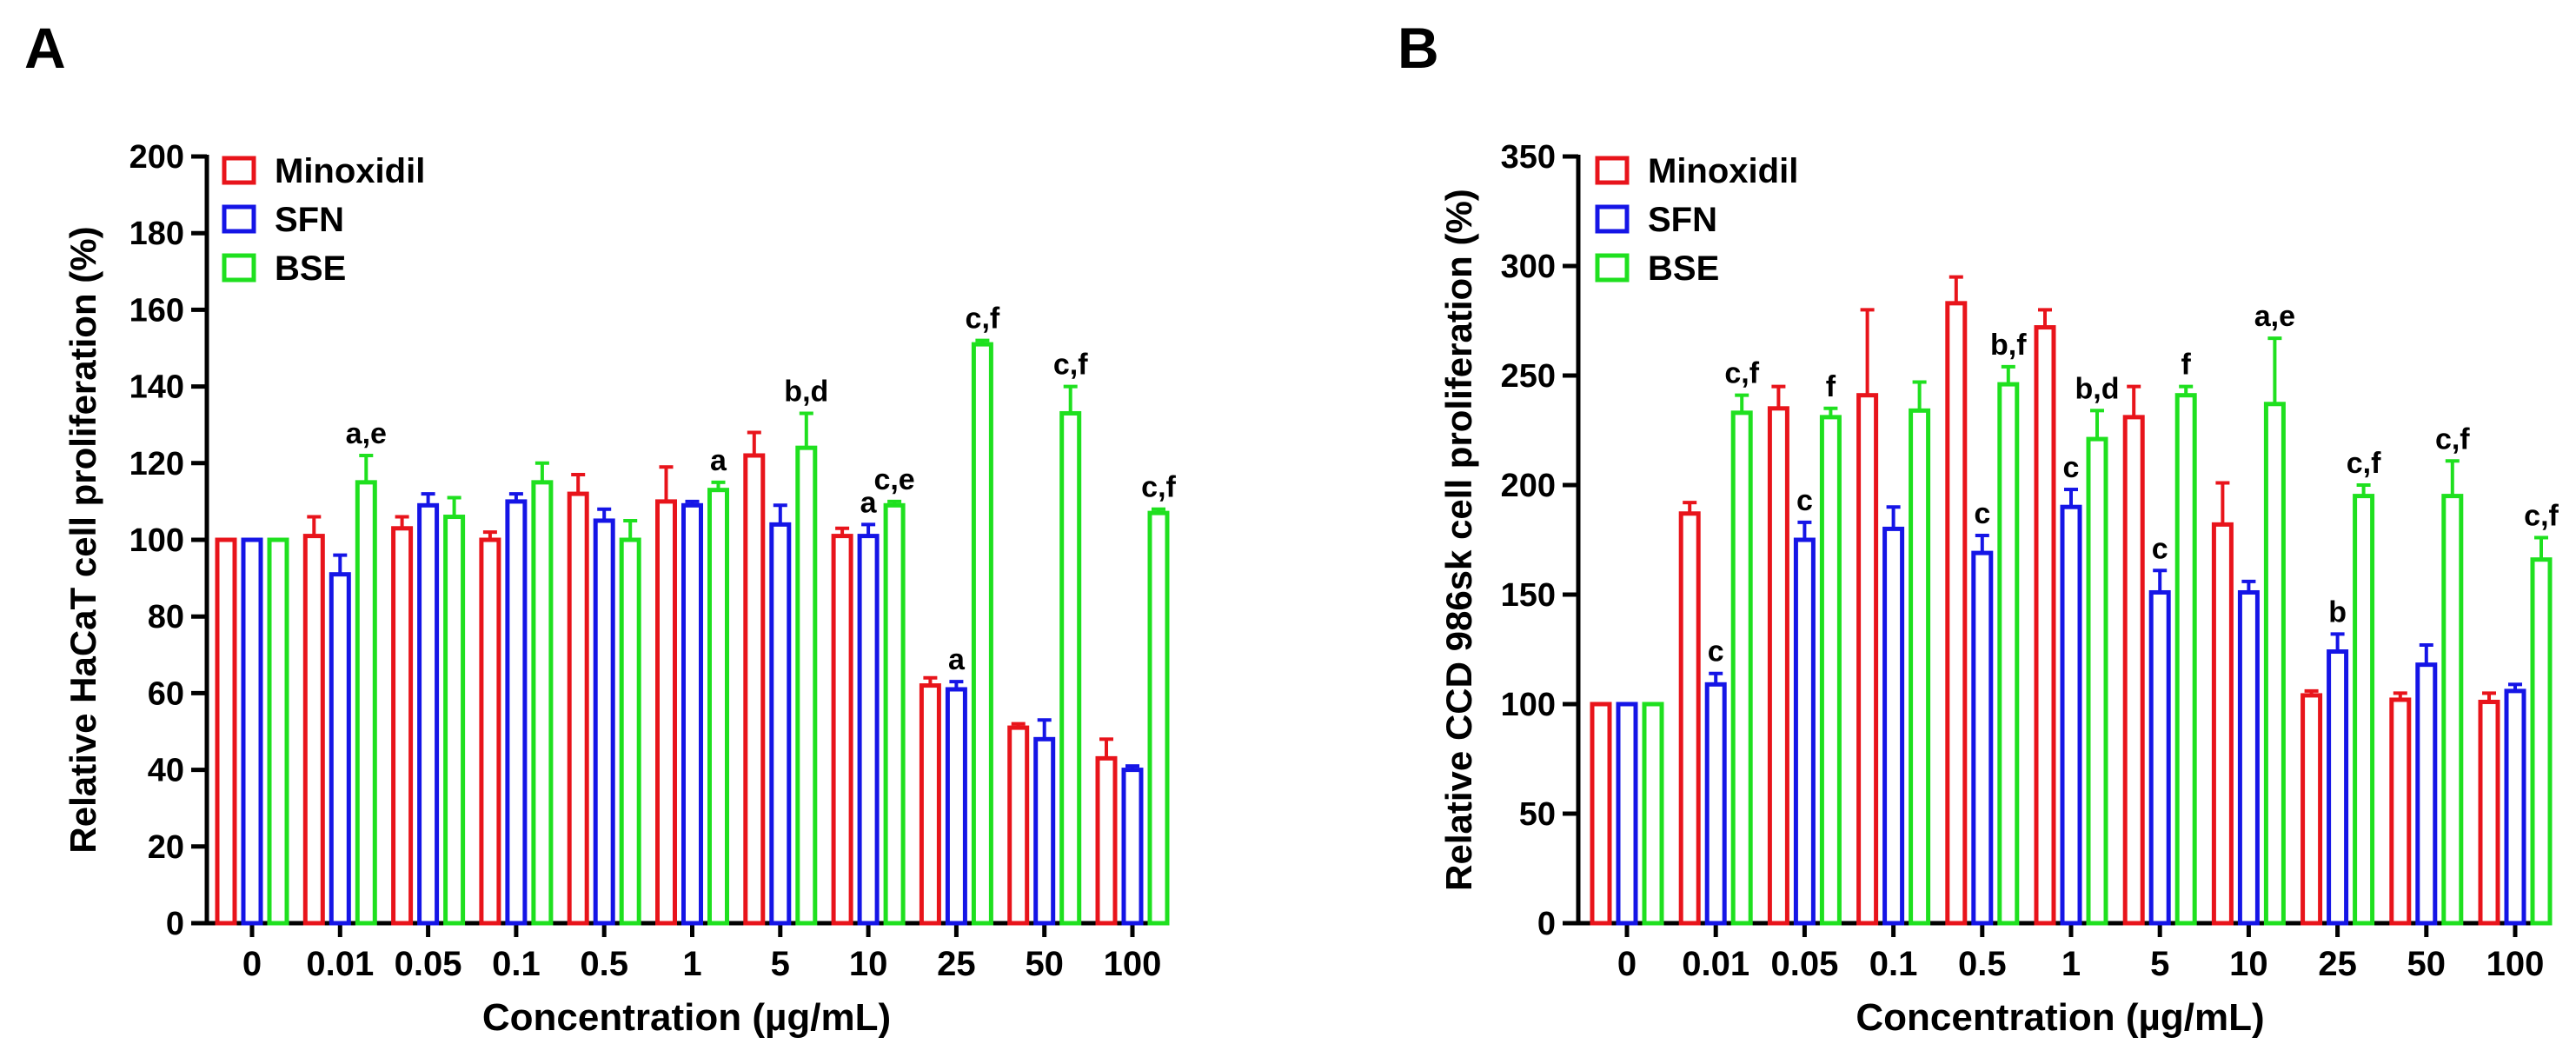  I want to click on y-tick-label: 20, so click(166, 847).